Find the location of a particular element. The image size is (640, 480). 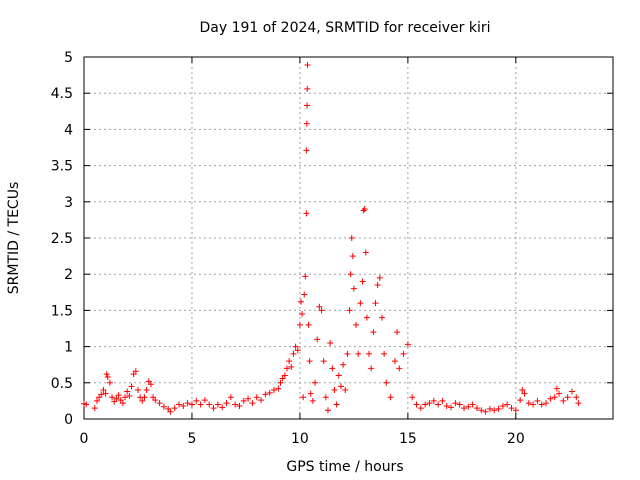

y-tick-label: 3.5 is located at coordinates (62, 167).